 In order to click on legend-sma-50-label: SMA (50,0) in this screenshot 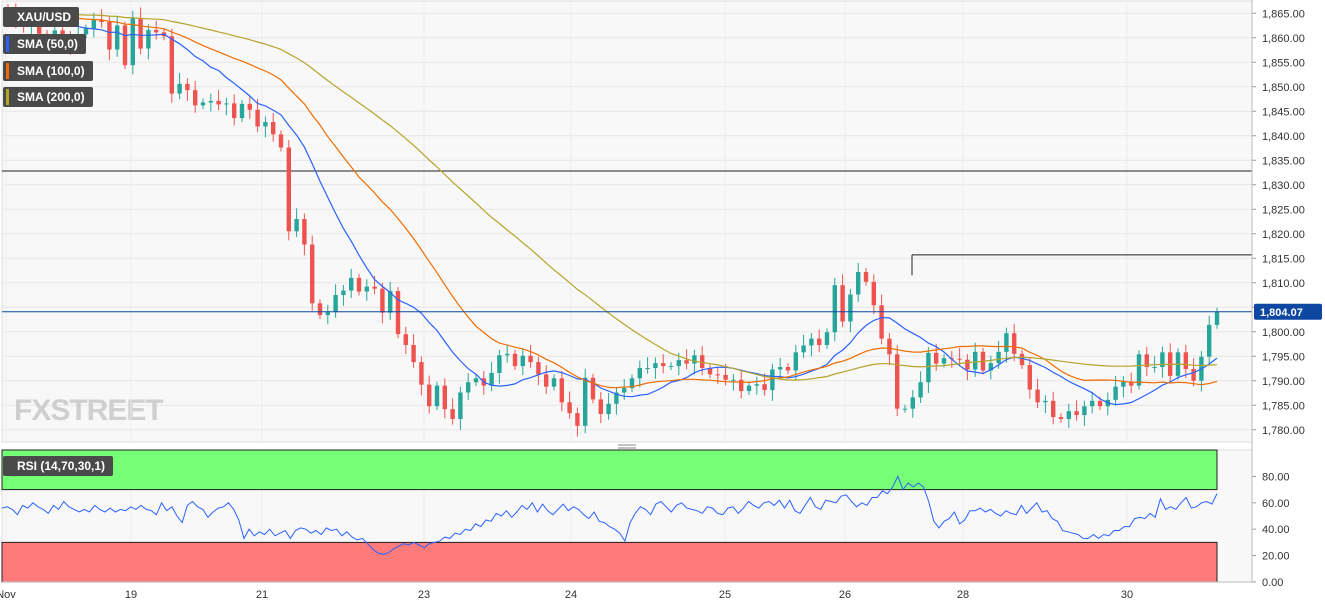, I will do `click(47, 44)`.